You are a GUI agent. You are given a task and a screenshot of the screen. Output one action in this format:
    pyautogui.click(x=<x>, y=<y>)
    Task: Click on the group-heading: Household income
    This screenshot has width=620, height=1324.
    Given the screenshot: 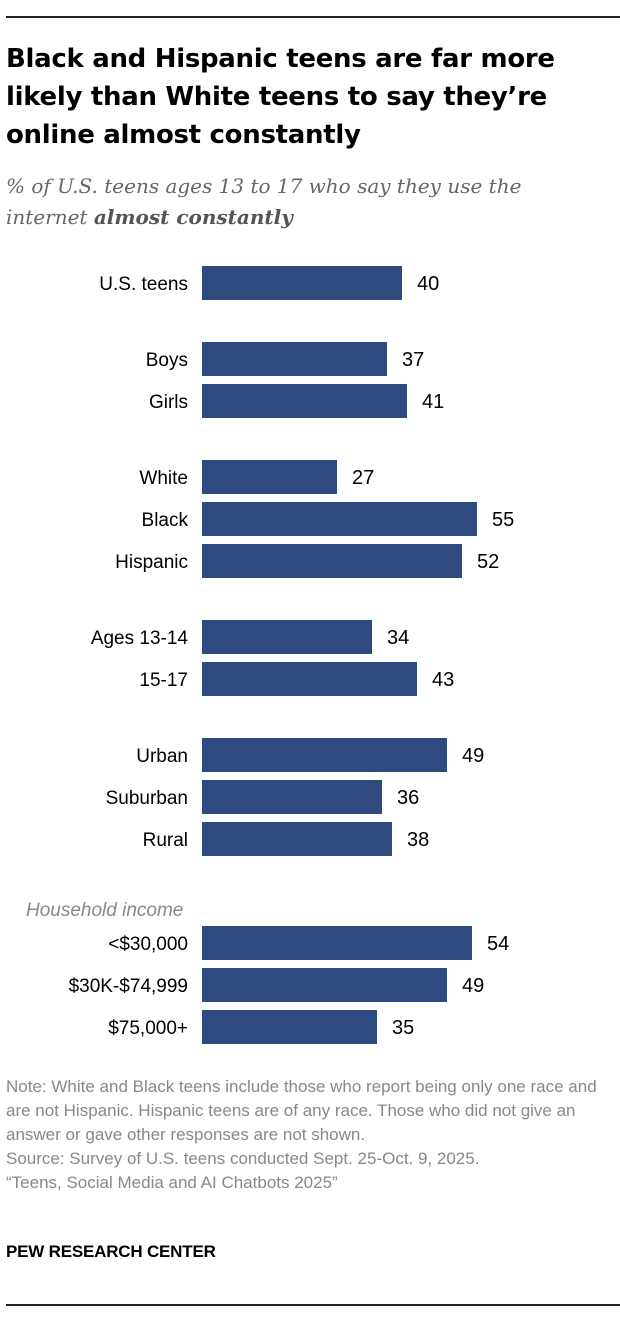 What is the action you would take?
    pyautogui.click(x=104, y=910)
    